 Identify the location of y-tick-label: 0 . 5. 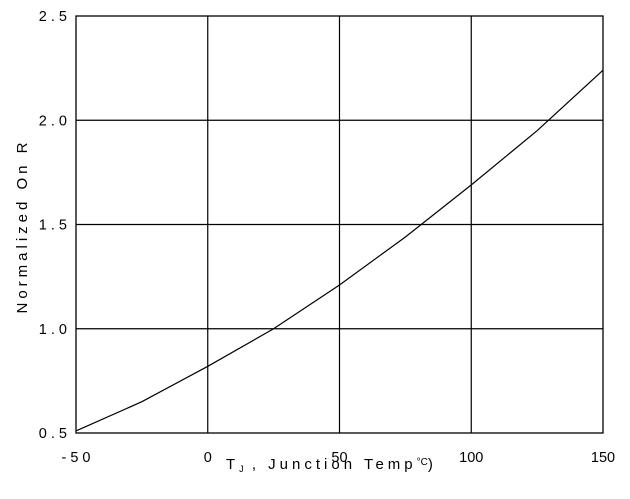
(53, 434).